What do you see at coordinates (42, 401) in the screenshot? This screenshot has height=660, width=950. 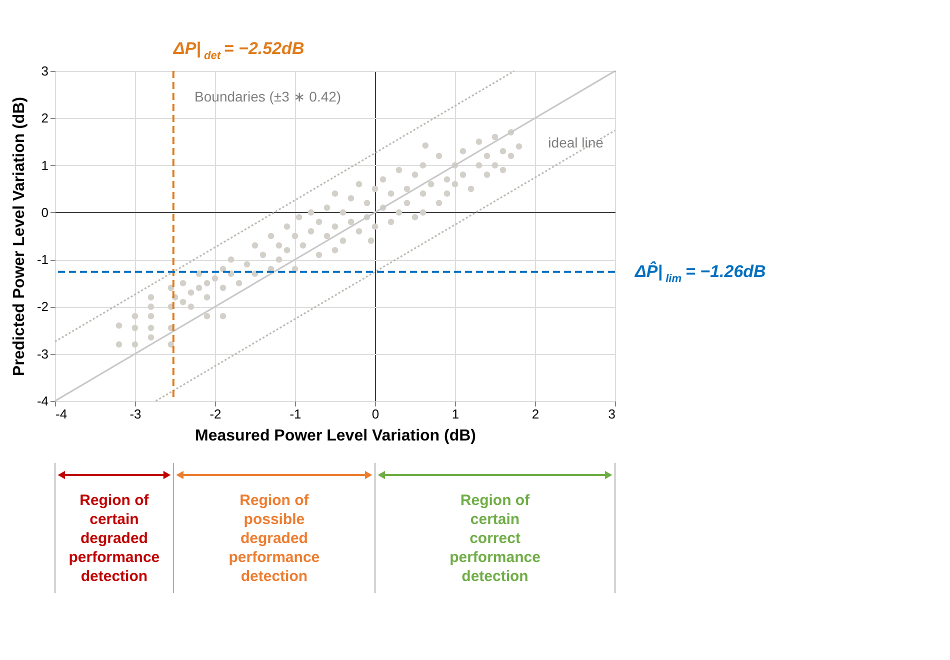 I see `y-tick-label: -4` at bounding box center [42, 401].